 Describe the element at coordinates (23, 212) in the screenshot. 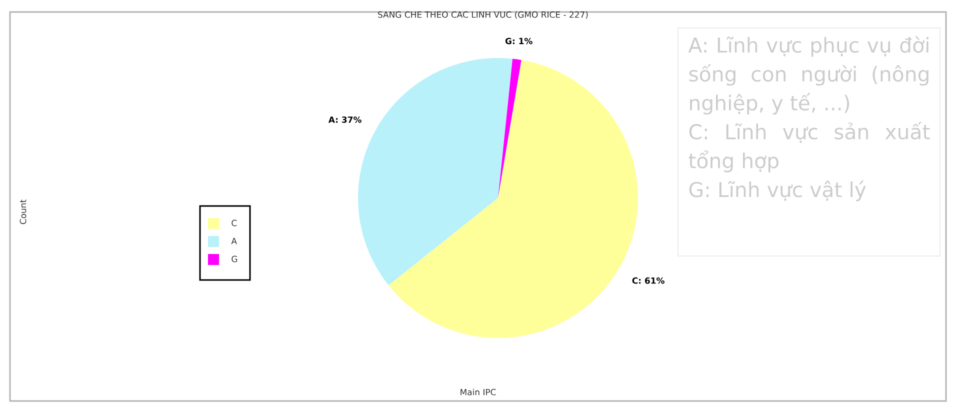

I see `text: Count` at that location.